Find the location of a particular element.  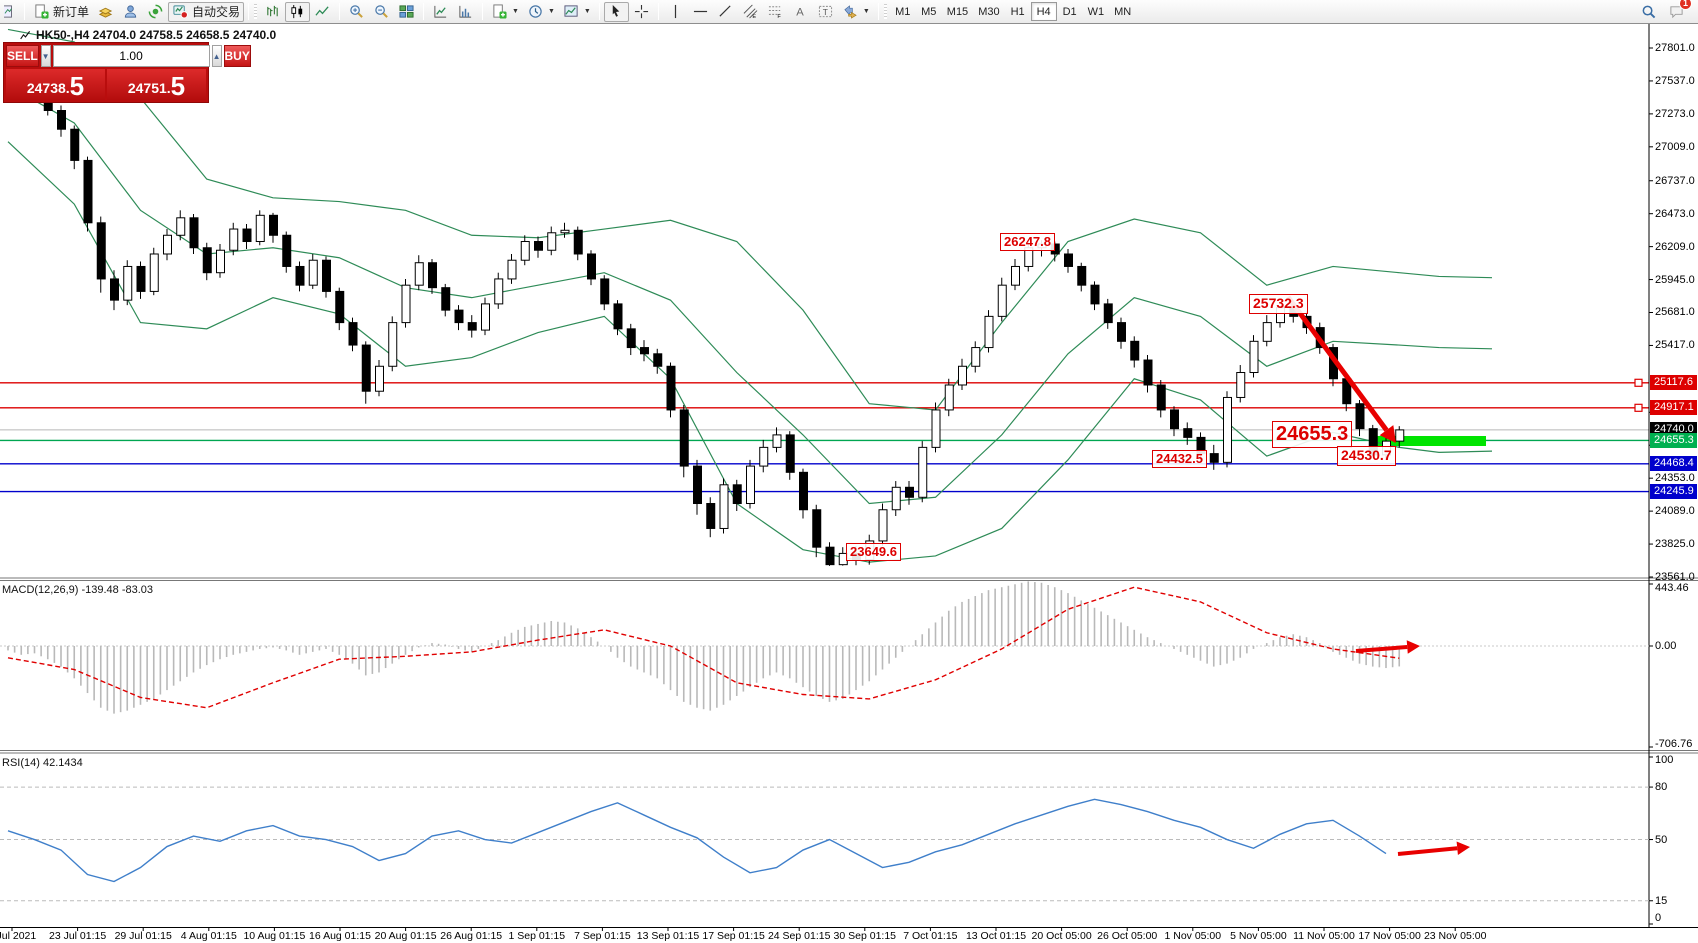

zoom-out-button is located at coordinates (381, 12).